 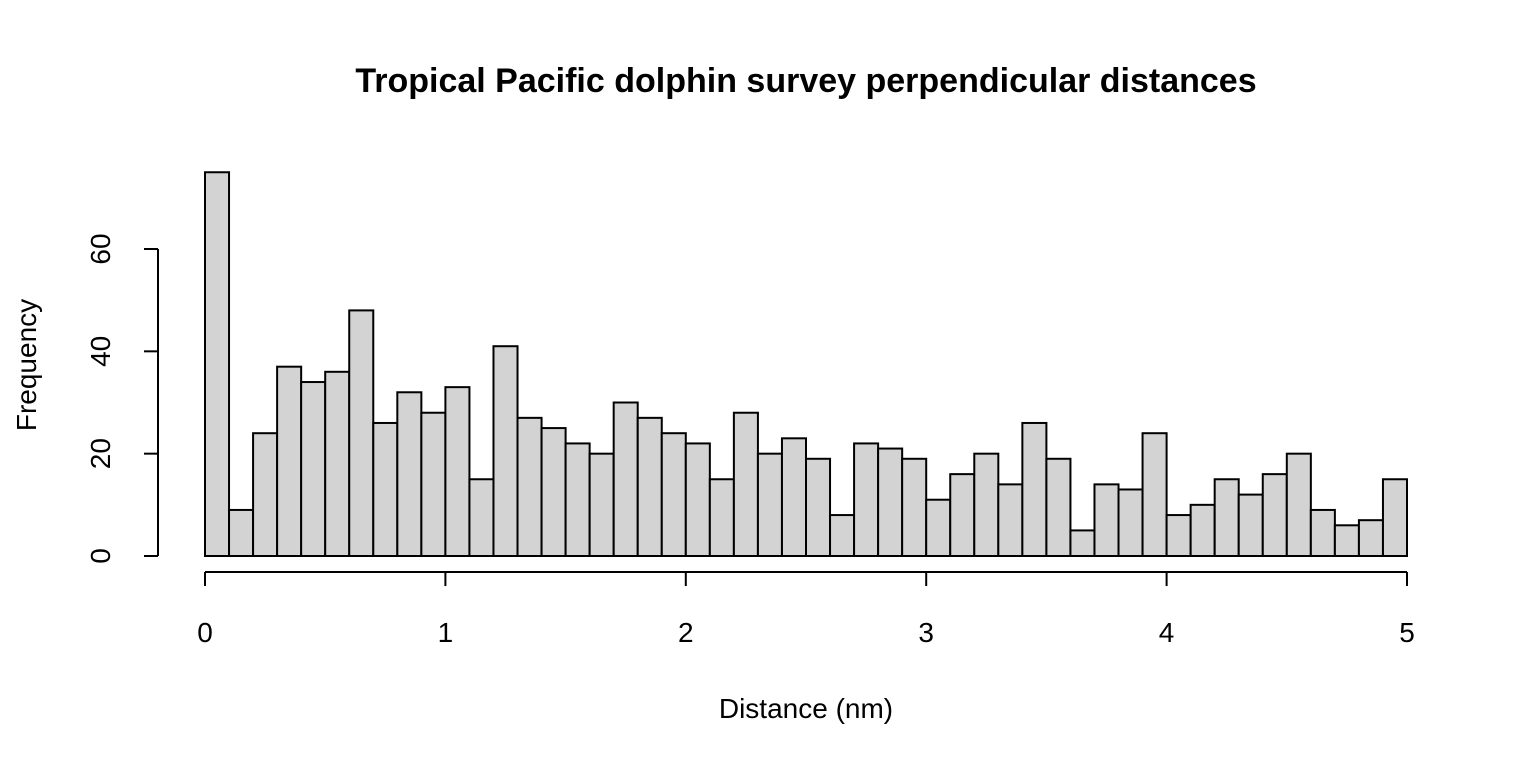 I want to click on x-tick-label: 4, so click(x=1167, y=632).